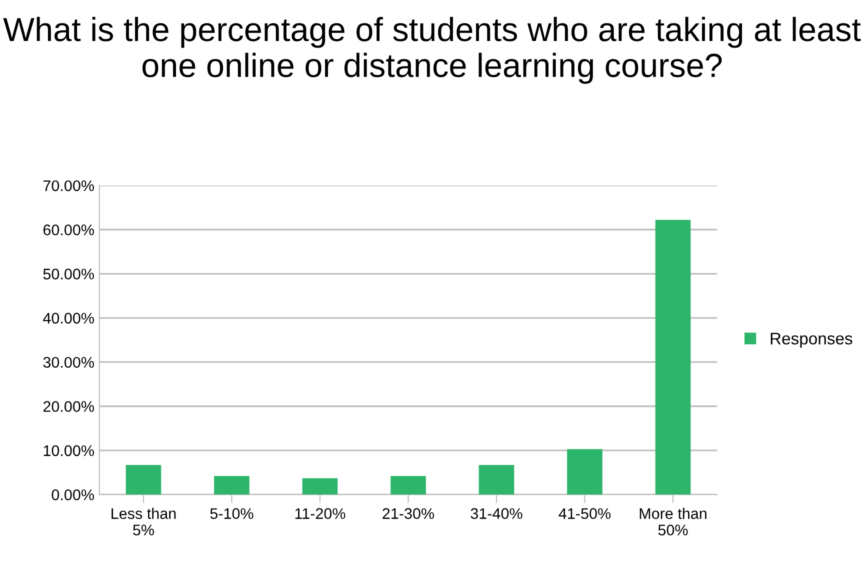 The image size is (864, 562). What do you see at coordinates (68, 274) in the screenshot?
I see `y-tick-label: 50.00%` at bounding box center [68, 274].